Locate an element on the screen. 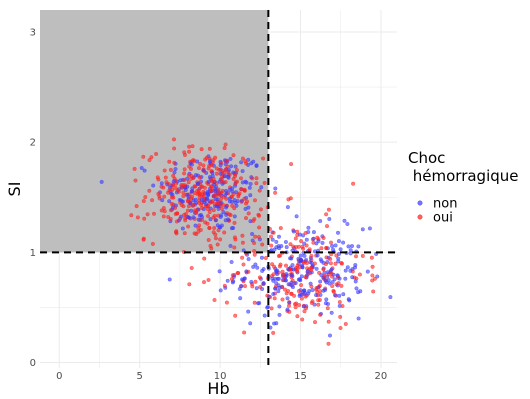  x-tick-label: 10 is located at coordinates (220, 376).